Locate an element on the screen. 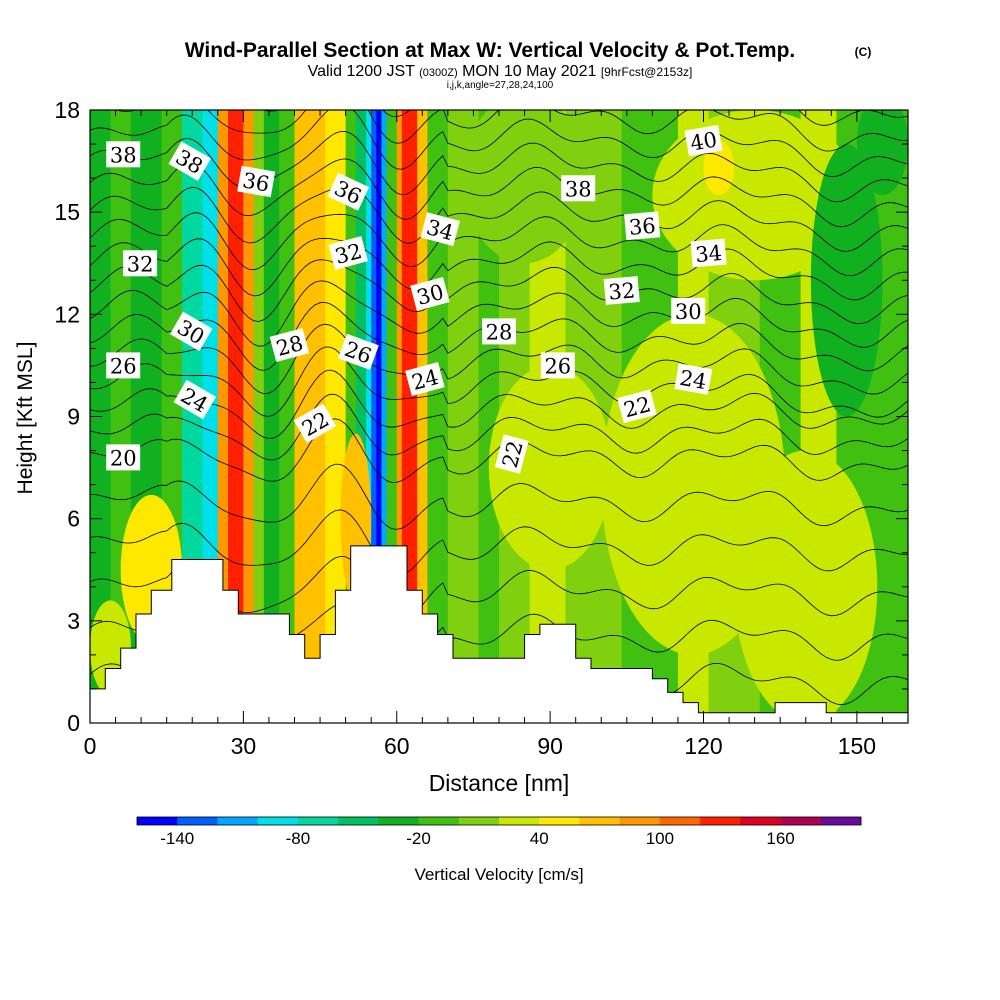  contour-label: 20 is located at coordinates (123, 457).